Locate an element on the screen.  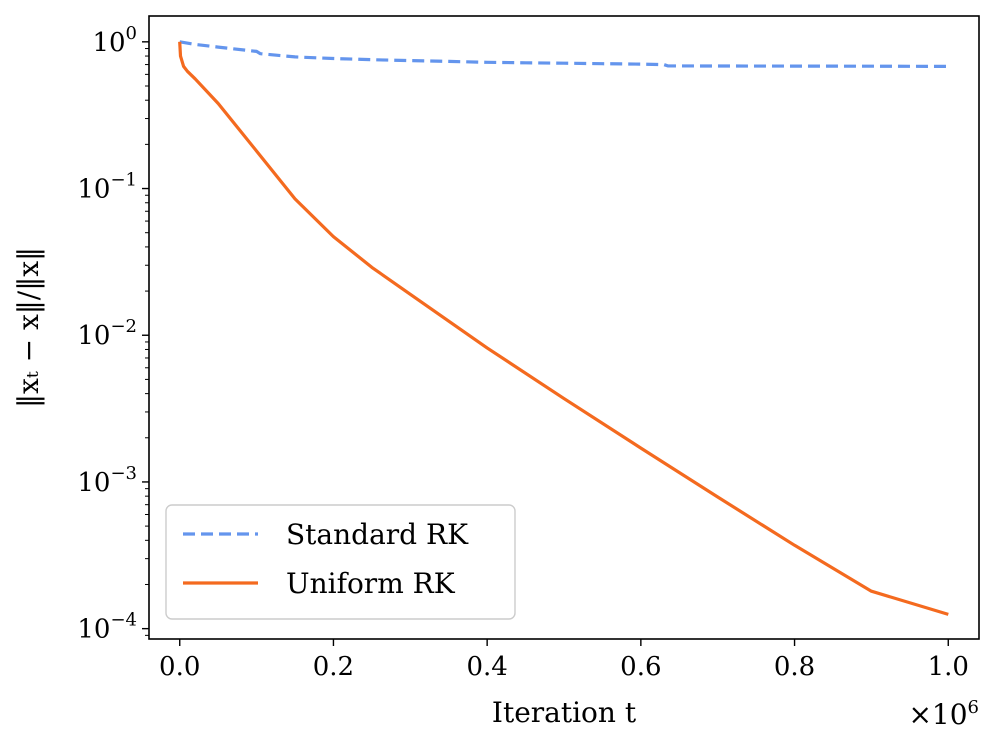
x-tick-label: 0.0 is located at coordinates (179, 667).